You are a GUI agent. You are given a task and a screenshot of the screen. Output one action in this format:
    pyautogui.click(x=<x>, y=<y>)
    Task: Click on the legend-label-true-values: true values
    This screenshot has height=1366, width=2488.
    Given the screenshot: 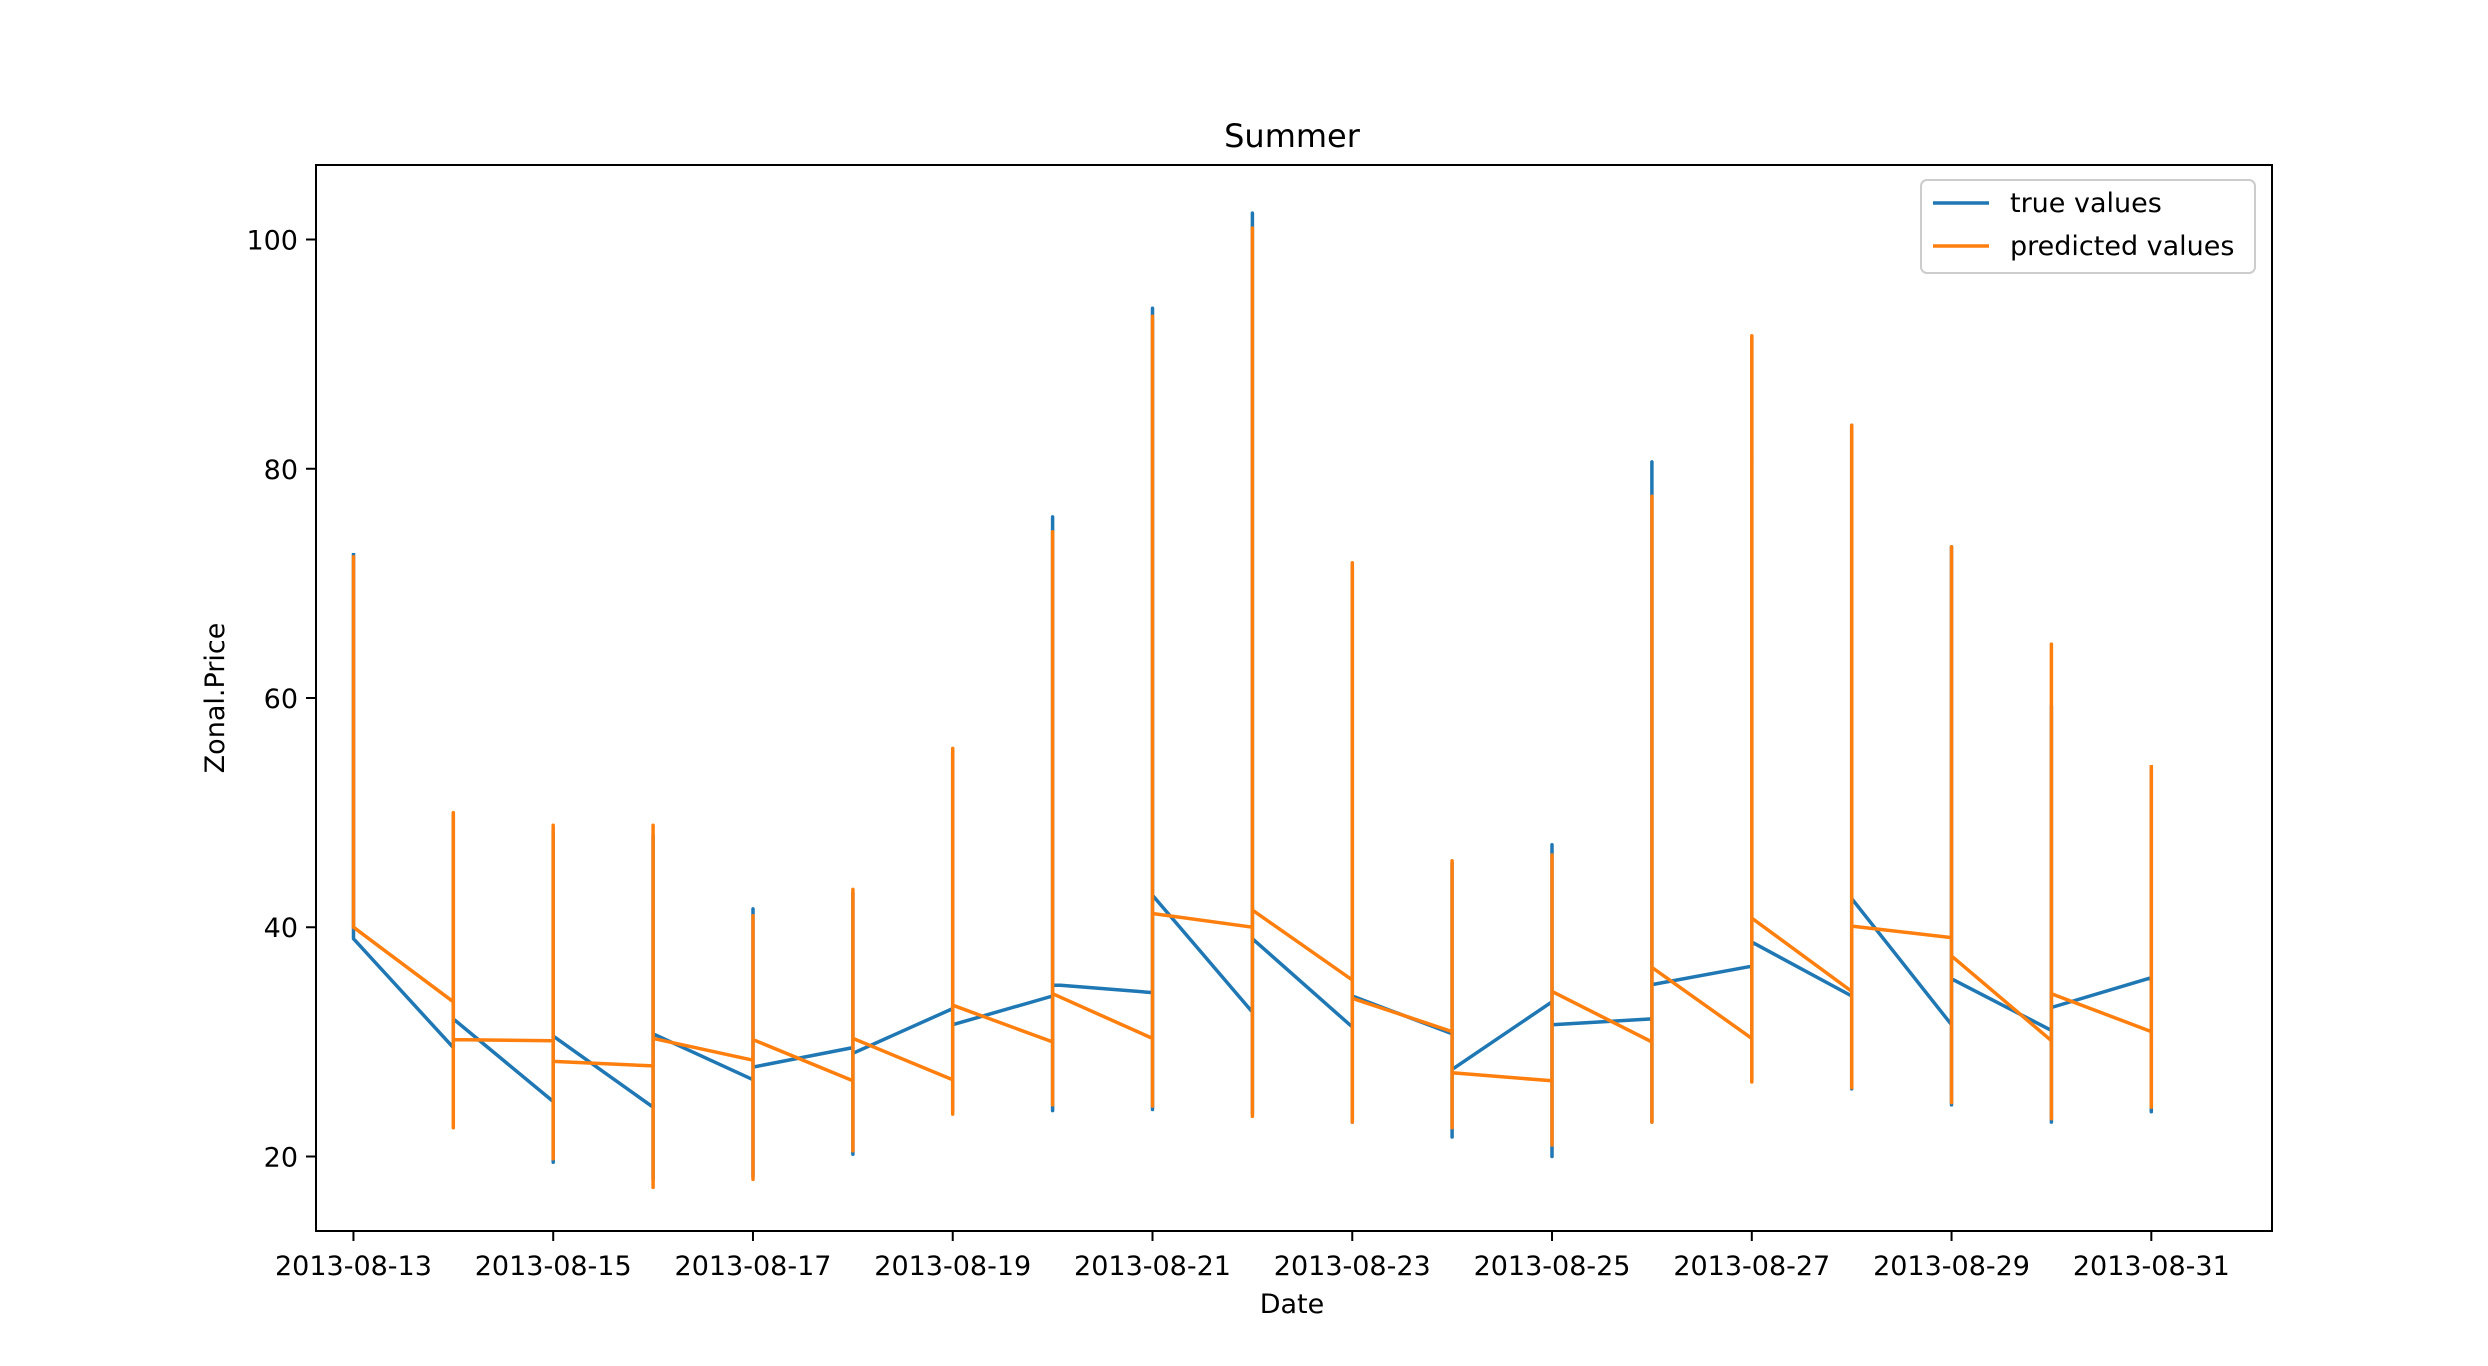 What is the action you would take?
    pyautogui.click(x=2086, y=203)
    